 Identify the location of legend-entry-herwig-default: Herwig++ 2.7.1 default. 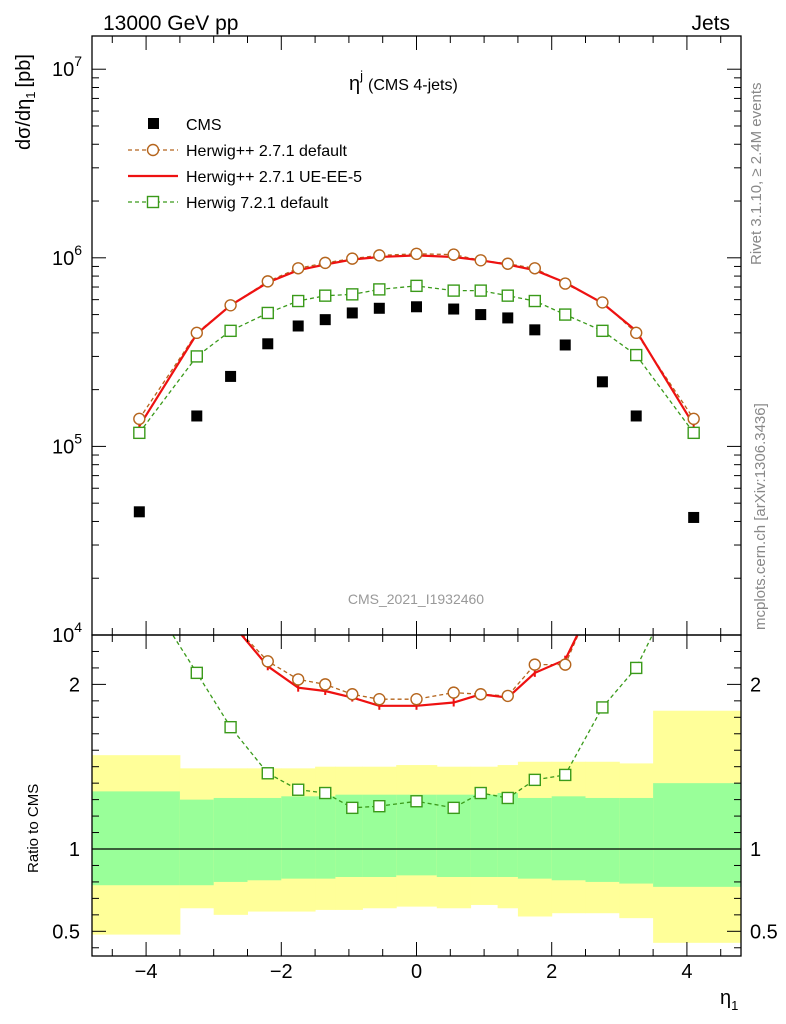
(238, 151).